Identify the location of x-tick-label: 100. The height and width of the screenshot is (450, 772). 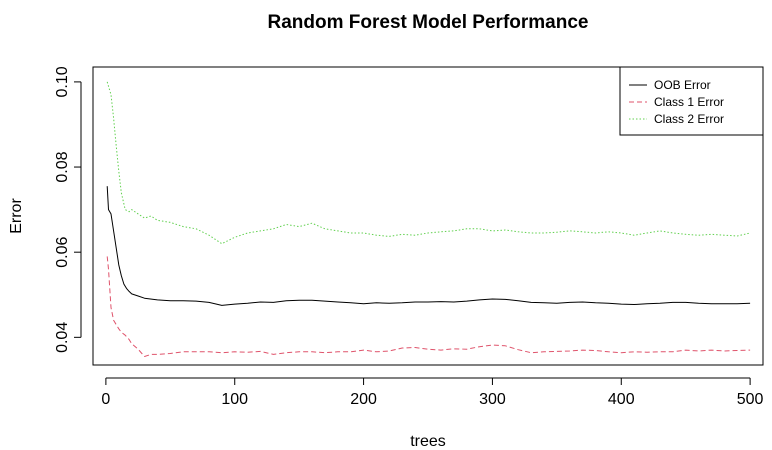
(234, 399).